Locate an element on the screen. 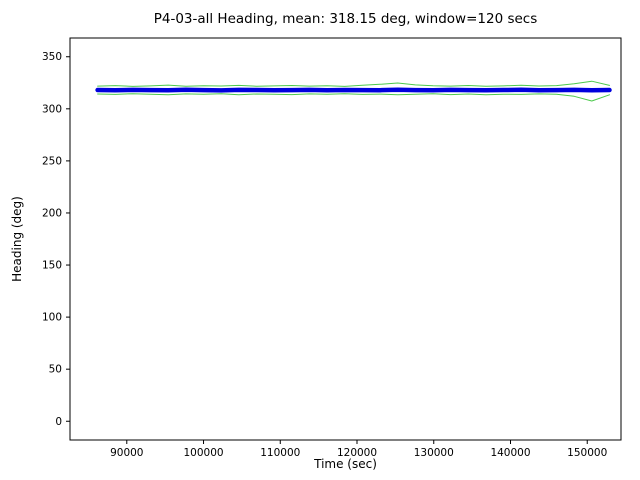  y-tick-label: 200 is located at coordinates (52, 213).